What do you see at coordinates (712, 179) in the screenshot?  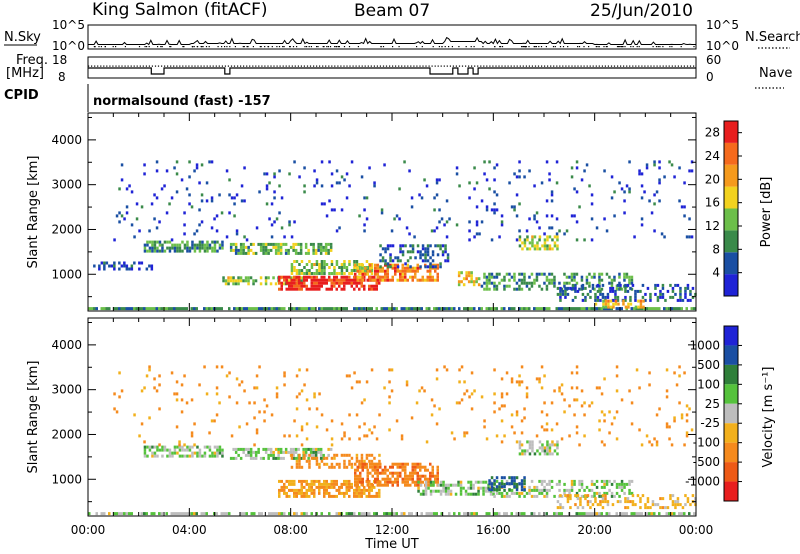 I see `colorbar-tick-label: 20` at bounding box center [712, 179].